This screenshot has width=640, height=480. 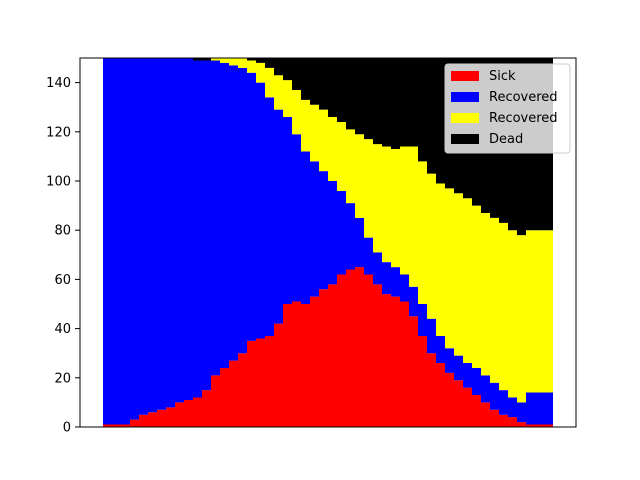 I want to click on legend-box, so click(x=507, y=108).